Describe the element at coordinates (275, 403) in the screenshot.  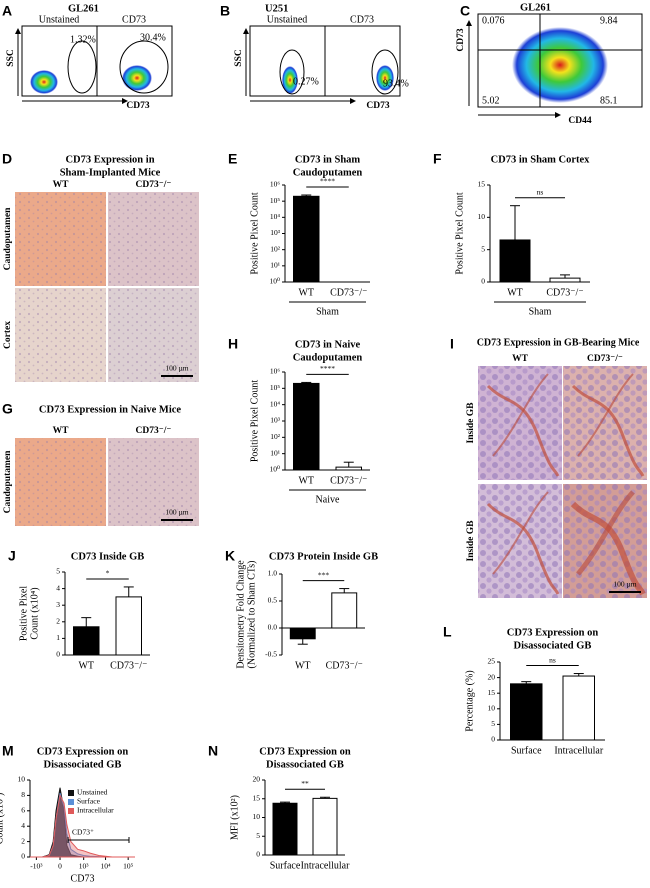
I see `y-tick-label: 10⁴` at that location.